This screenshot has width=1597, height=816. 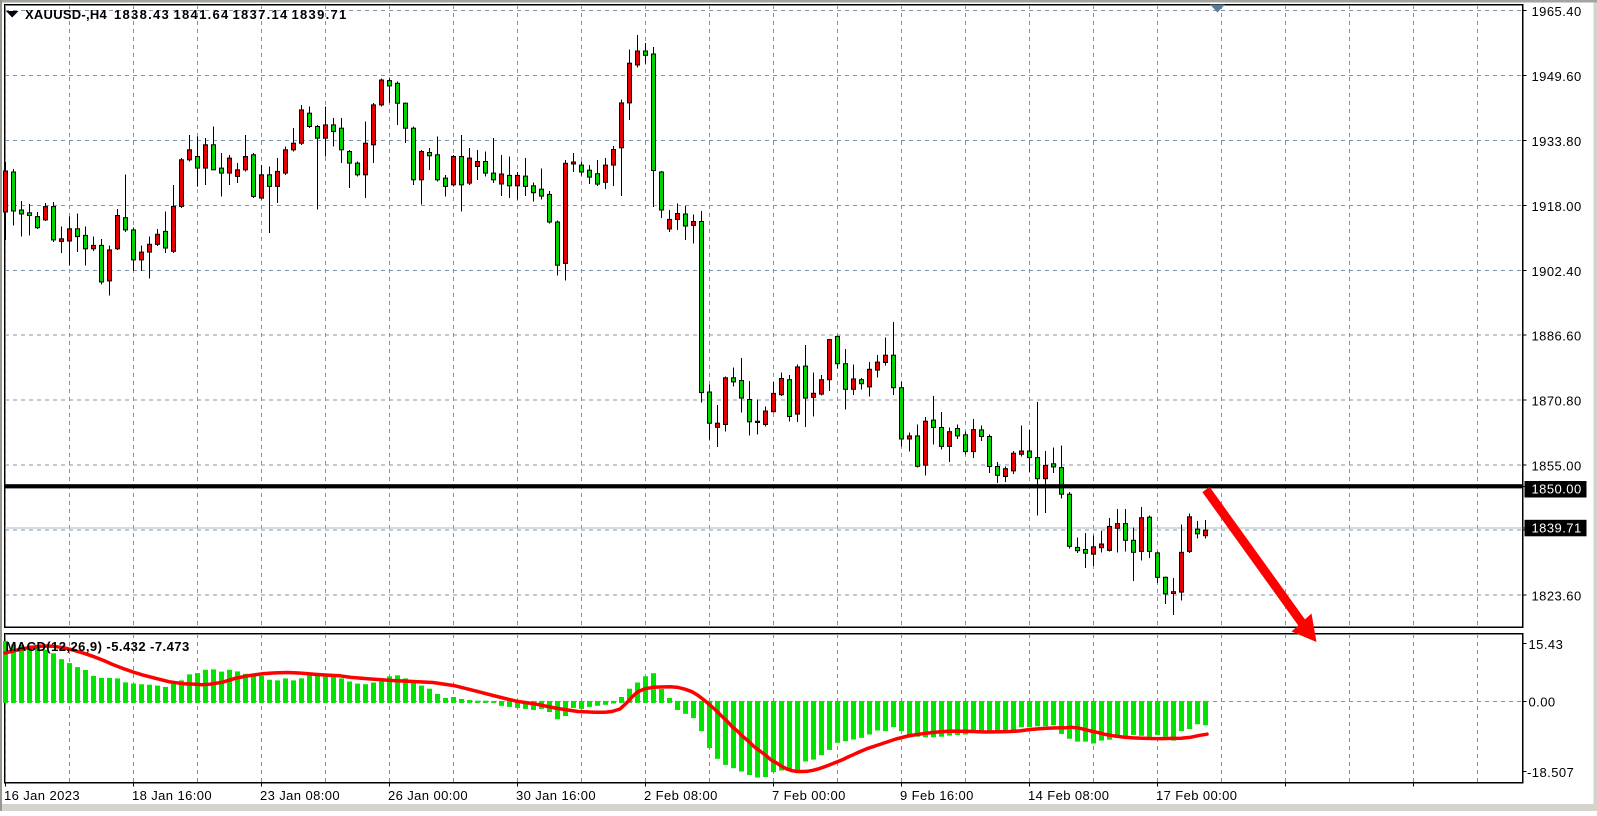 I want to click on svg-text: 1850.00, so click(x=1557, y=489).